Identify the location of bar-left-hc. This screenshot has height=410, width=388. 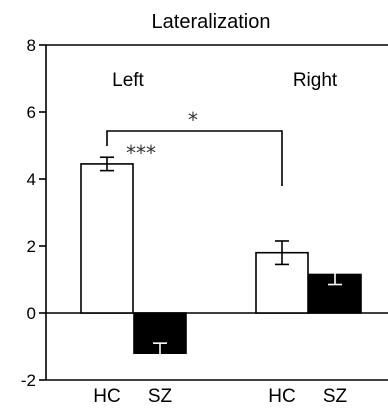
(107, 238).